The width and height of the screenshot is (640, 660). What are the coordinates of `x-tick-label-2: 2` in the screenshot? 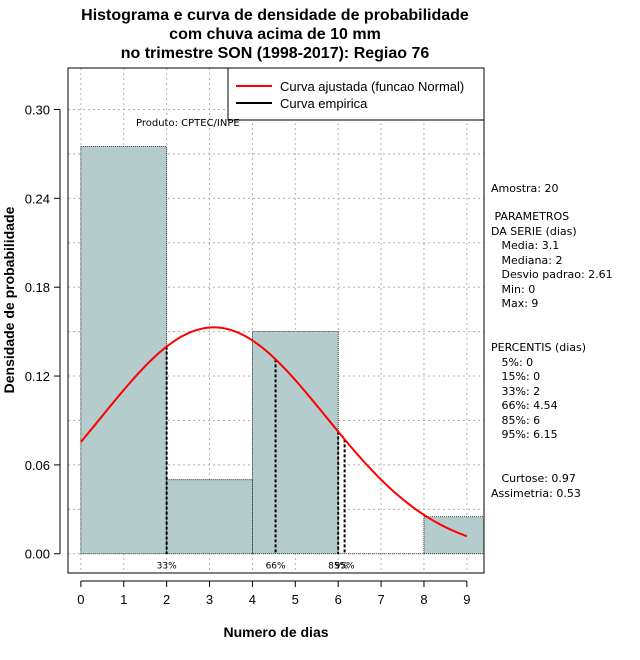 It's located at (166, 599).